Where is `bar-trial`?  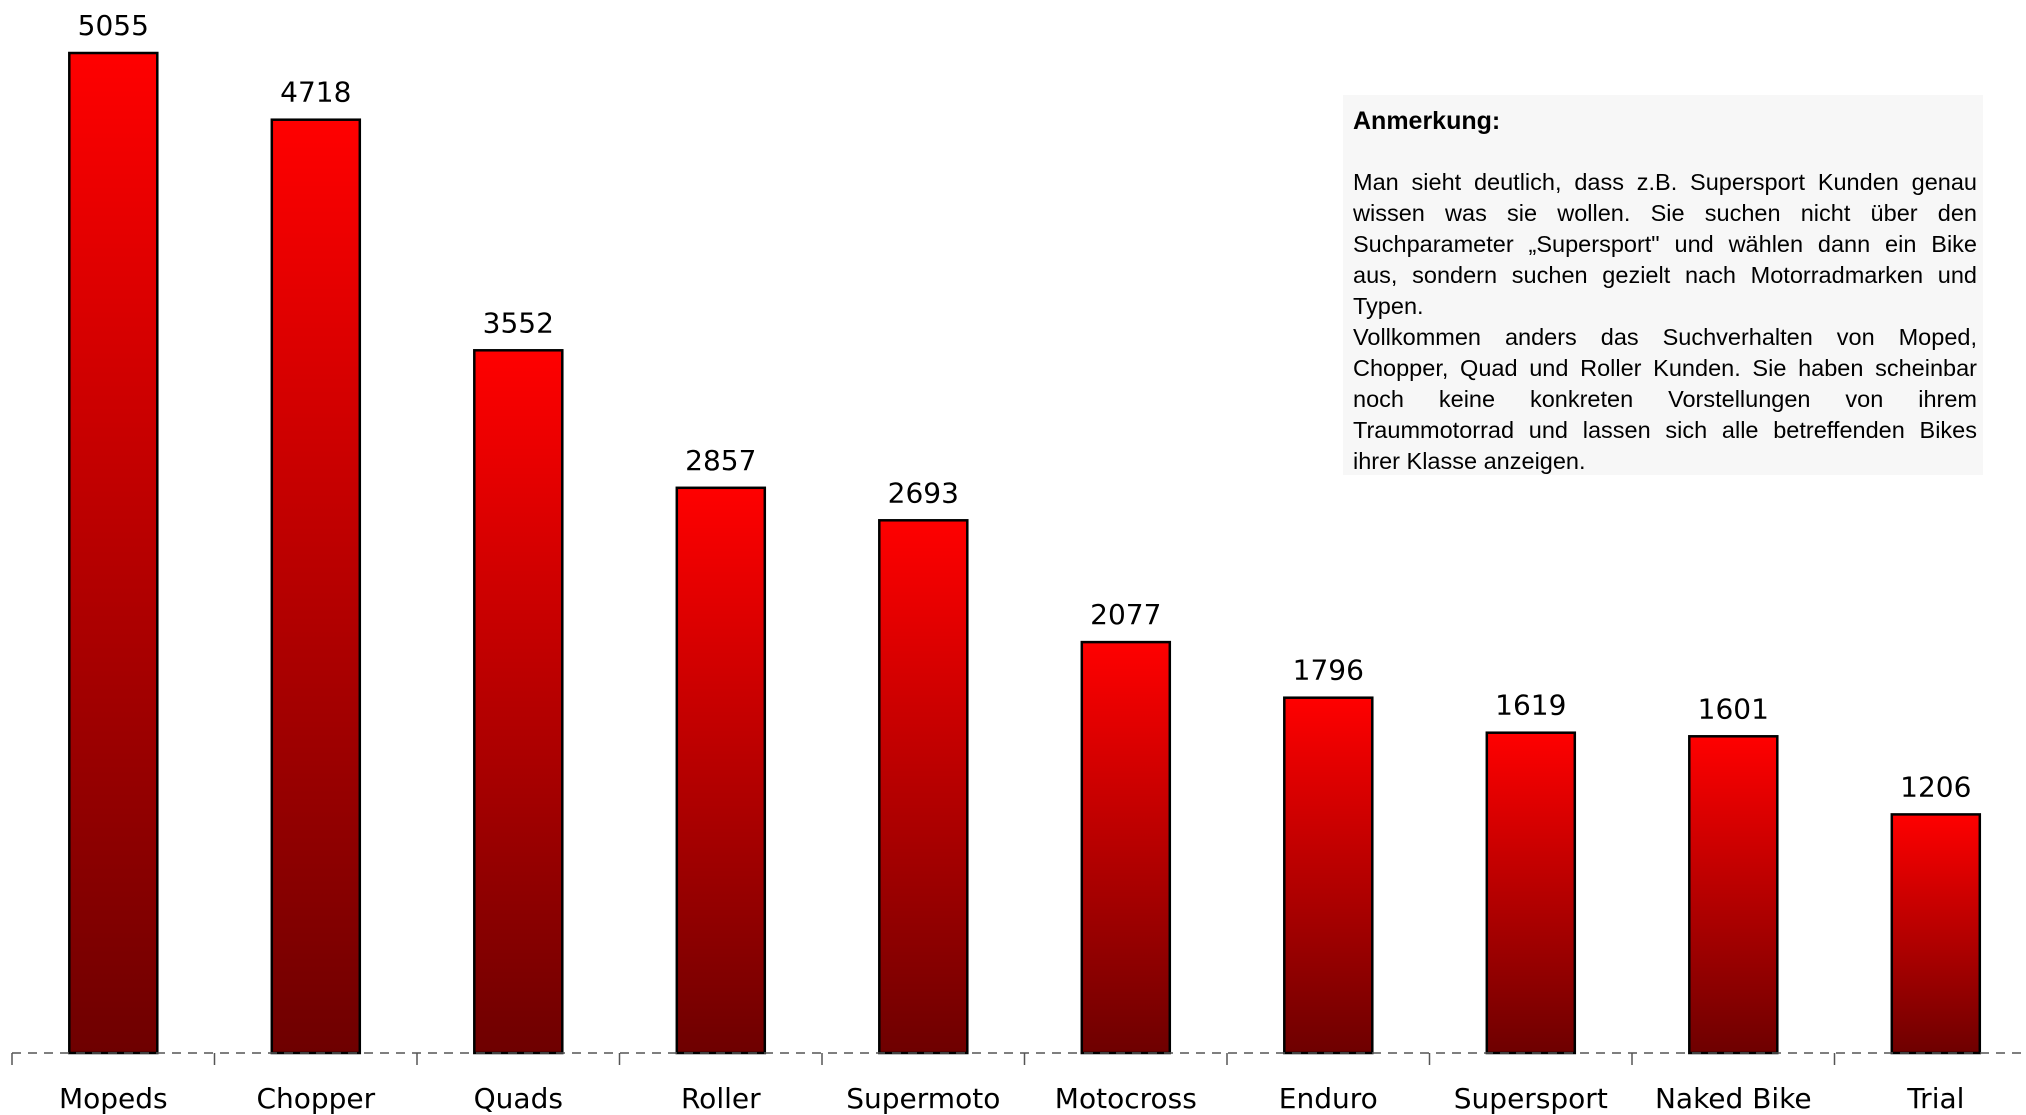
bar-trial is located at coordinates (1936, 934).